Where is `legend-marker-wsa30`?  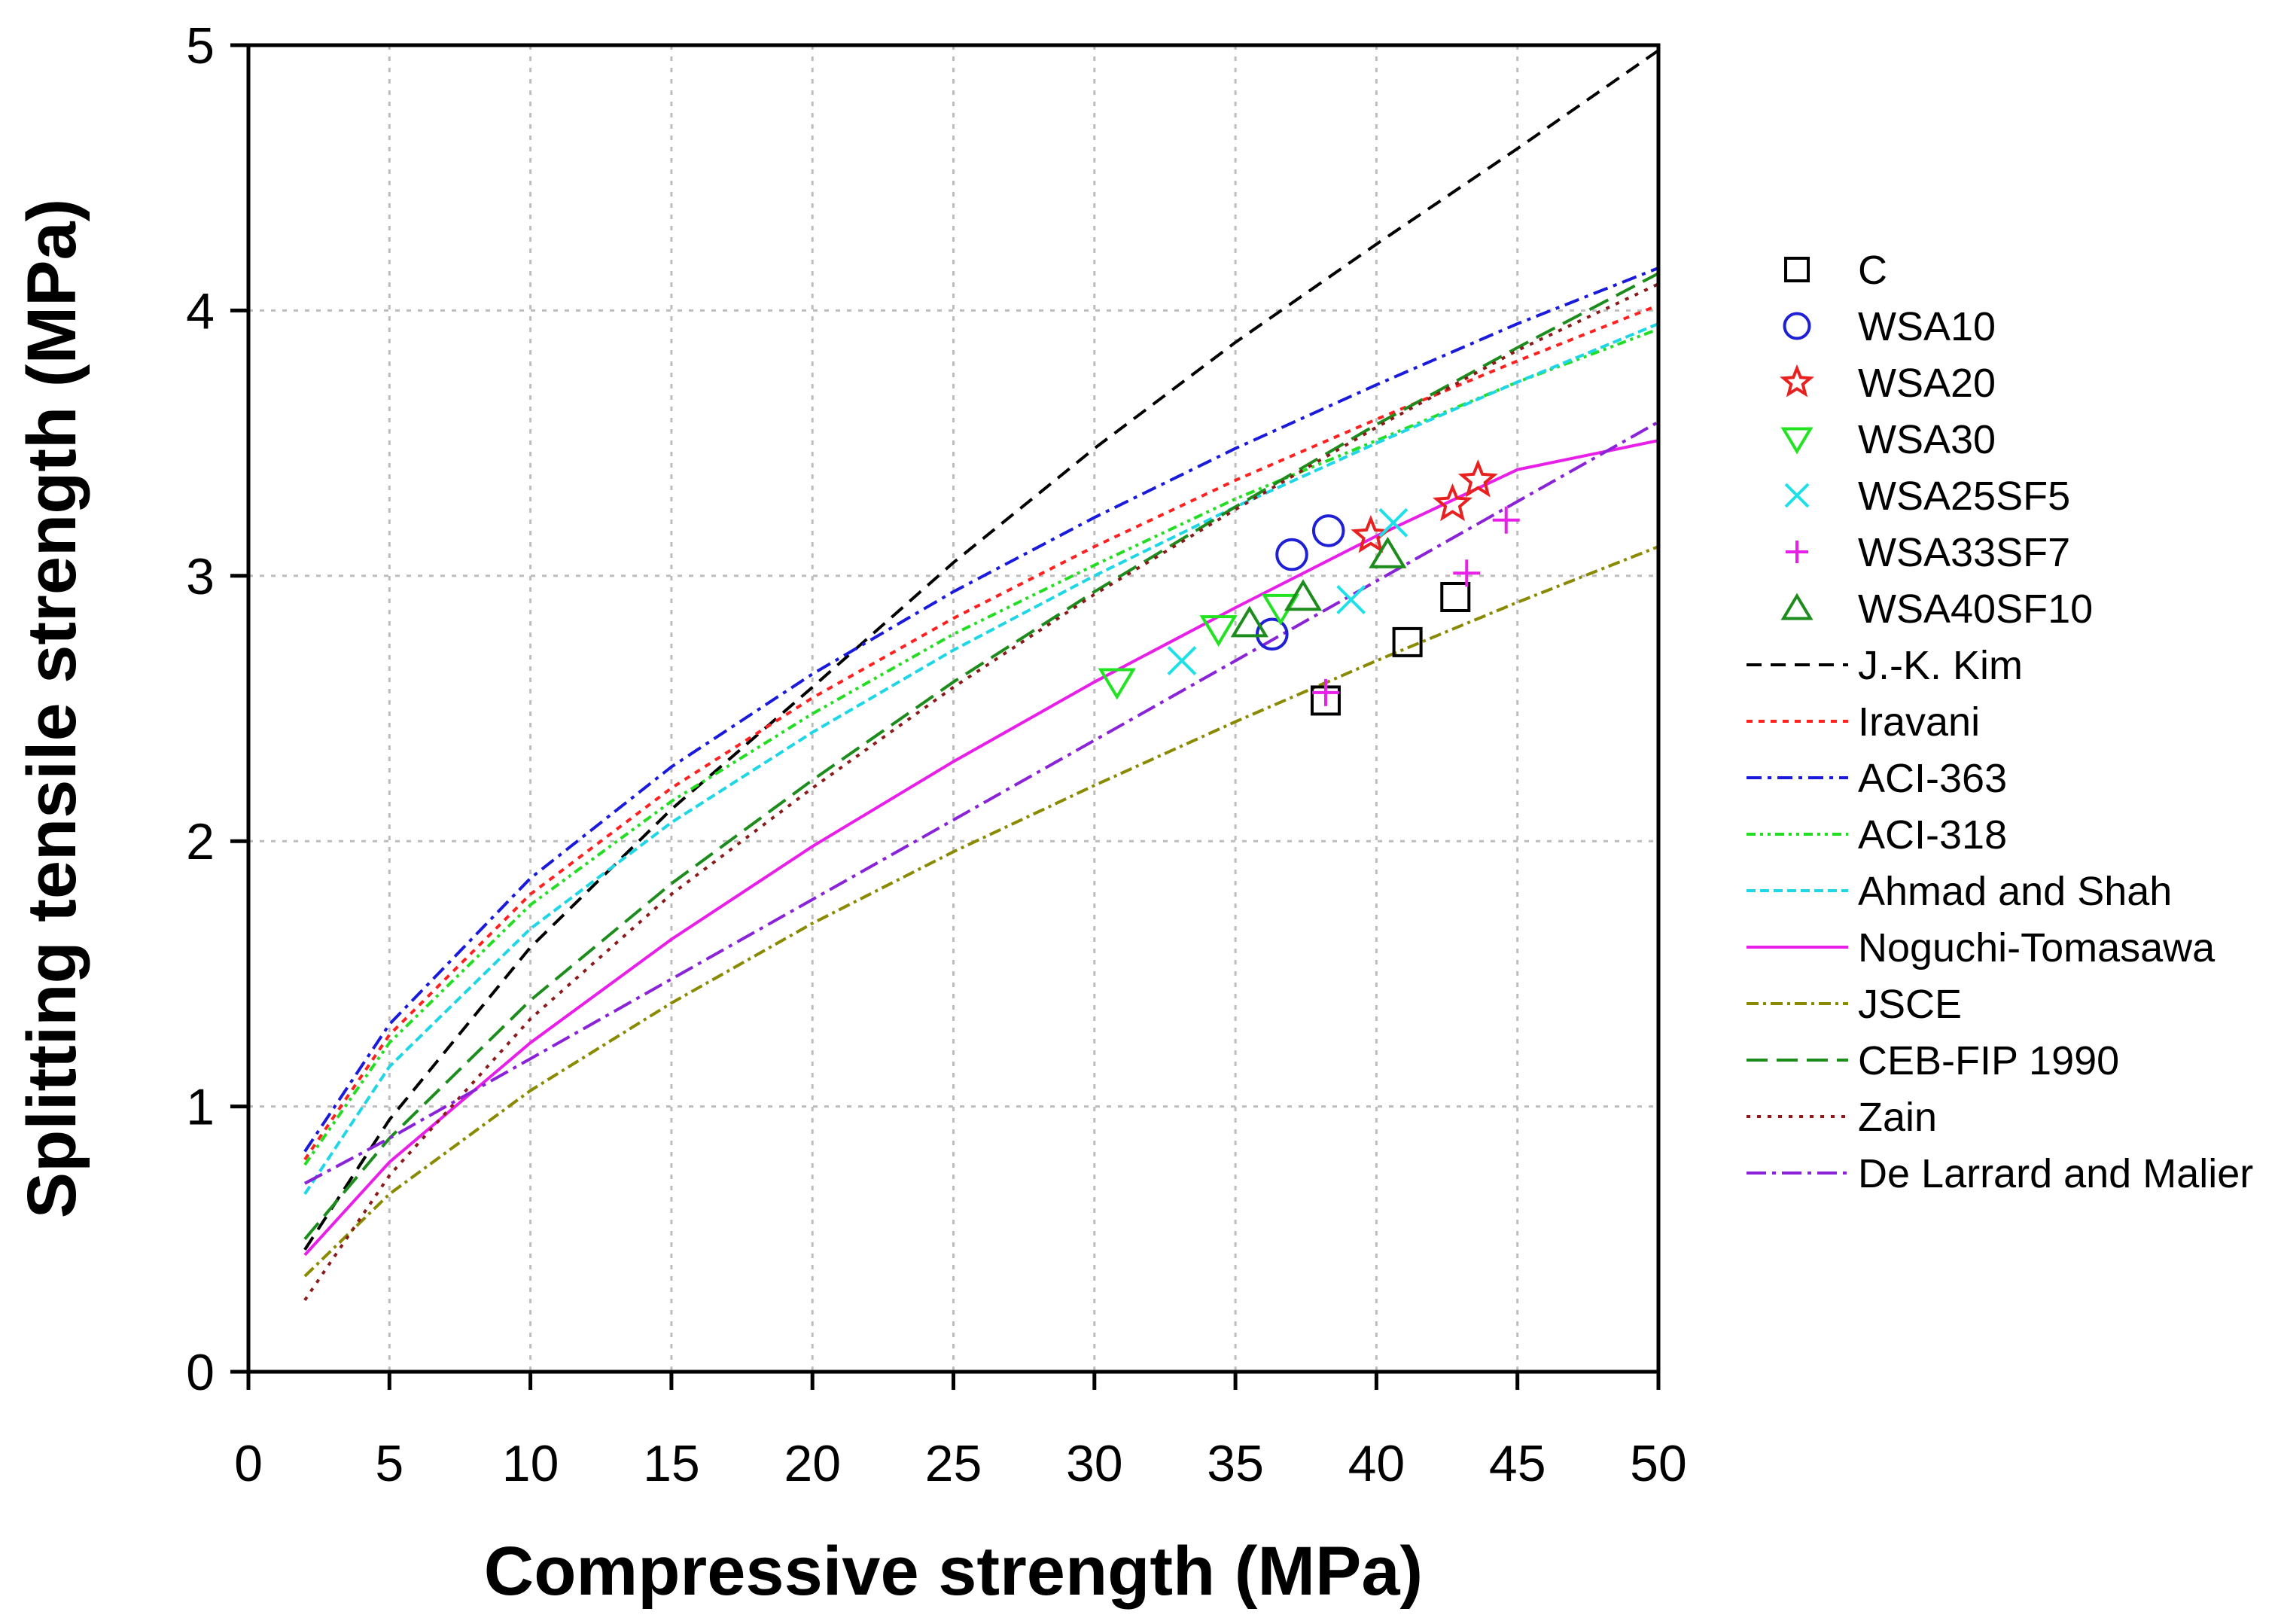 legend-marker-wsa30 is located at coordinates (1797, 441).